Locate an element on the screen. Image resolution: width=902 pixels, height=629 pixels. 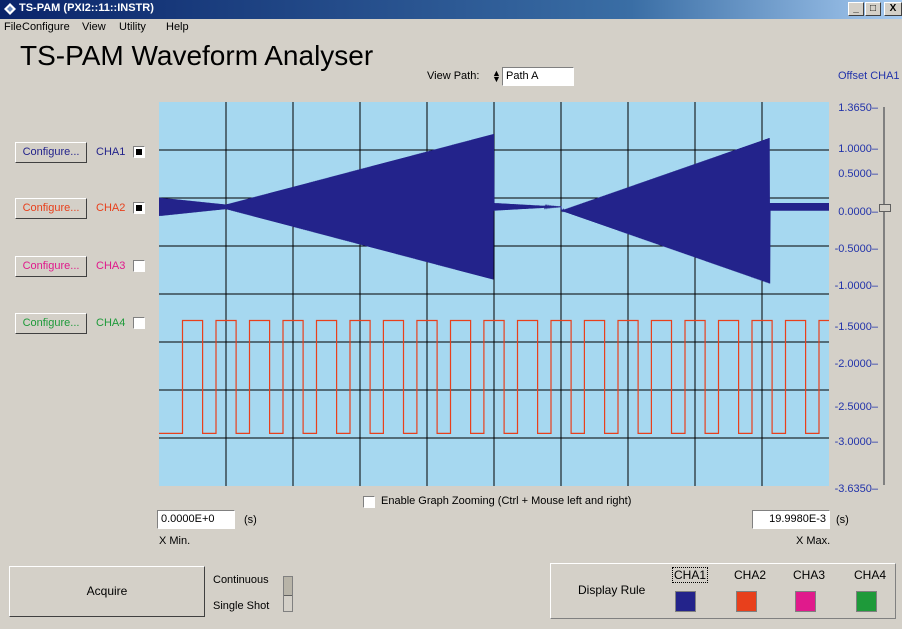
continuous-label: Continuous is located at coordinates (241, 580).